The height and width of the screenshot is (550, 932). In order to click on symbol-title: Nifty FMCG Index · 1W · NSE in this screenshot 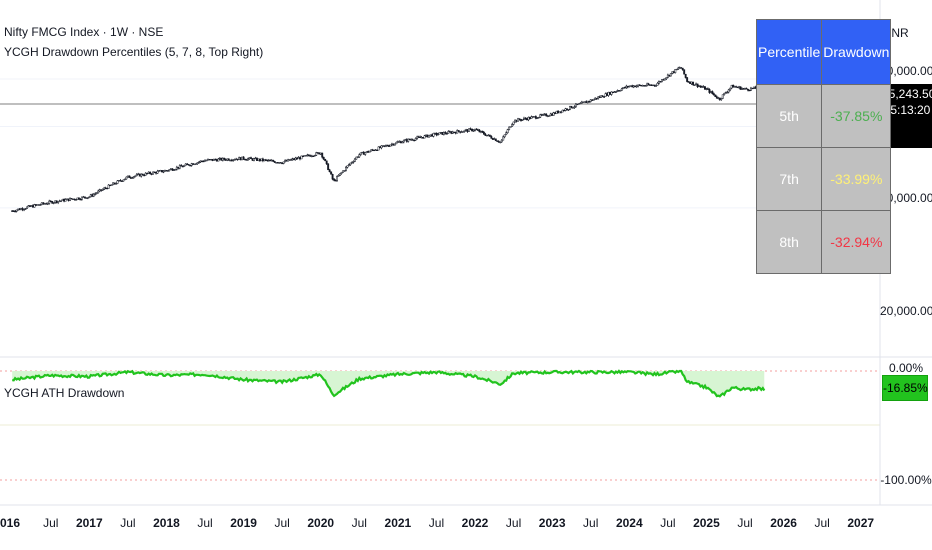, I will do `click(84, 32)`.